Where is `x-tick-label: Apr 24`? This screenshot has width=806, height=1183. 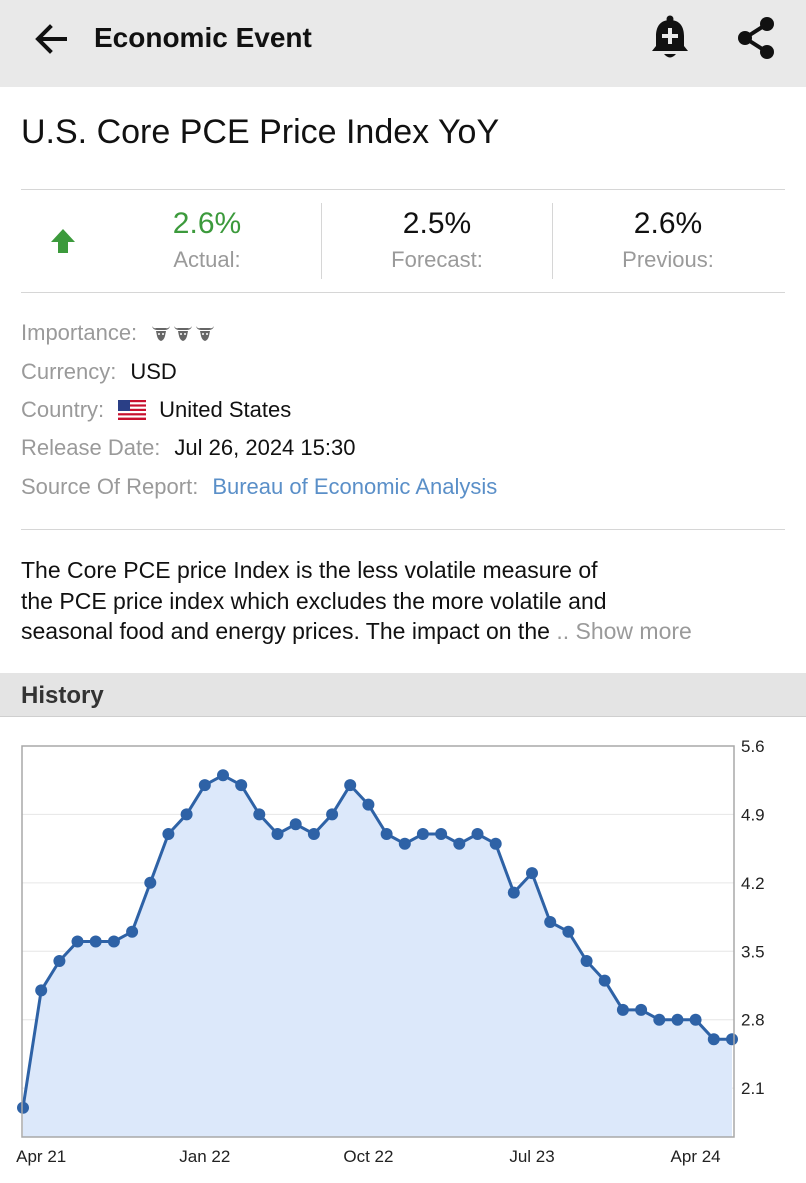 x-tick-label: Apr 24 is located at coordinates (696, 1156).